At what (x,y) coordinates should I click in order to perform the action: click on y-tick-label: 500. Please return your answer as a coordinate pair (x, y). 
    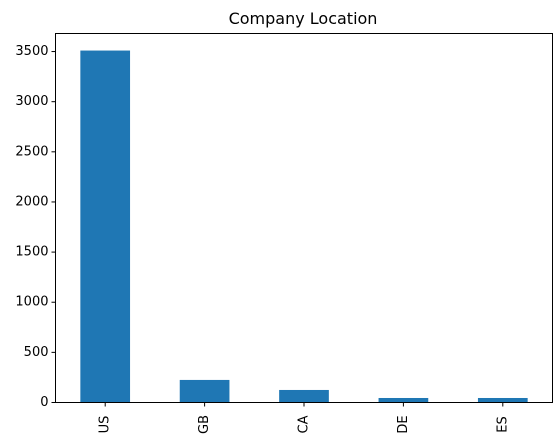
    Looking at the image, I should click on (36, 352).